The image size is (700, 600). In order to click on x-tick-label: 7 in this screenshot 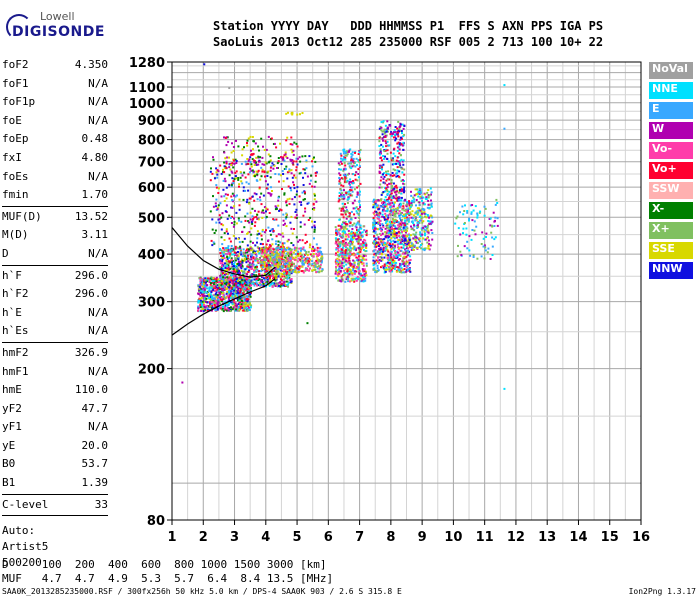, I will do `click(359, 537)`.